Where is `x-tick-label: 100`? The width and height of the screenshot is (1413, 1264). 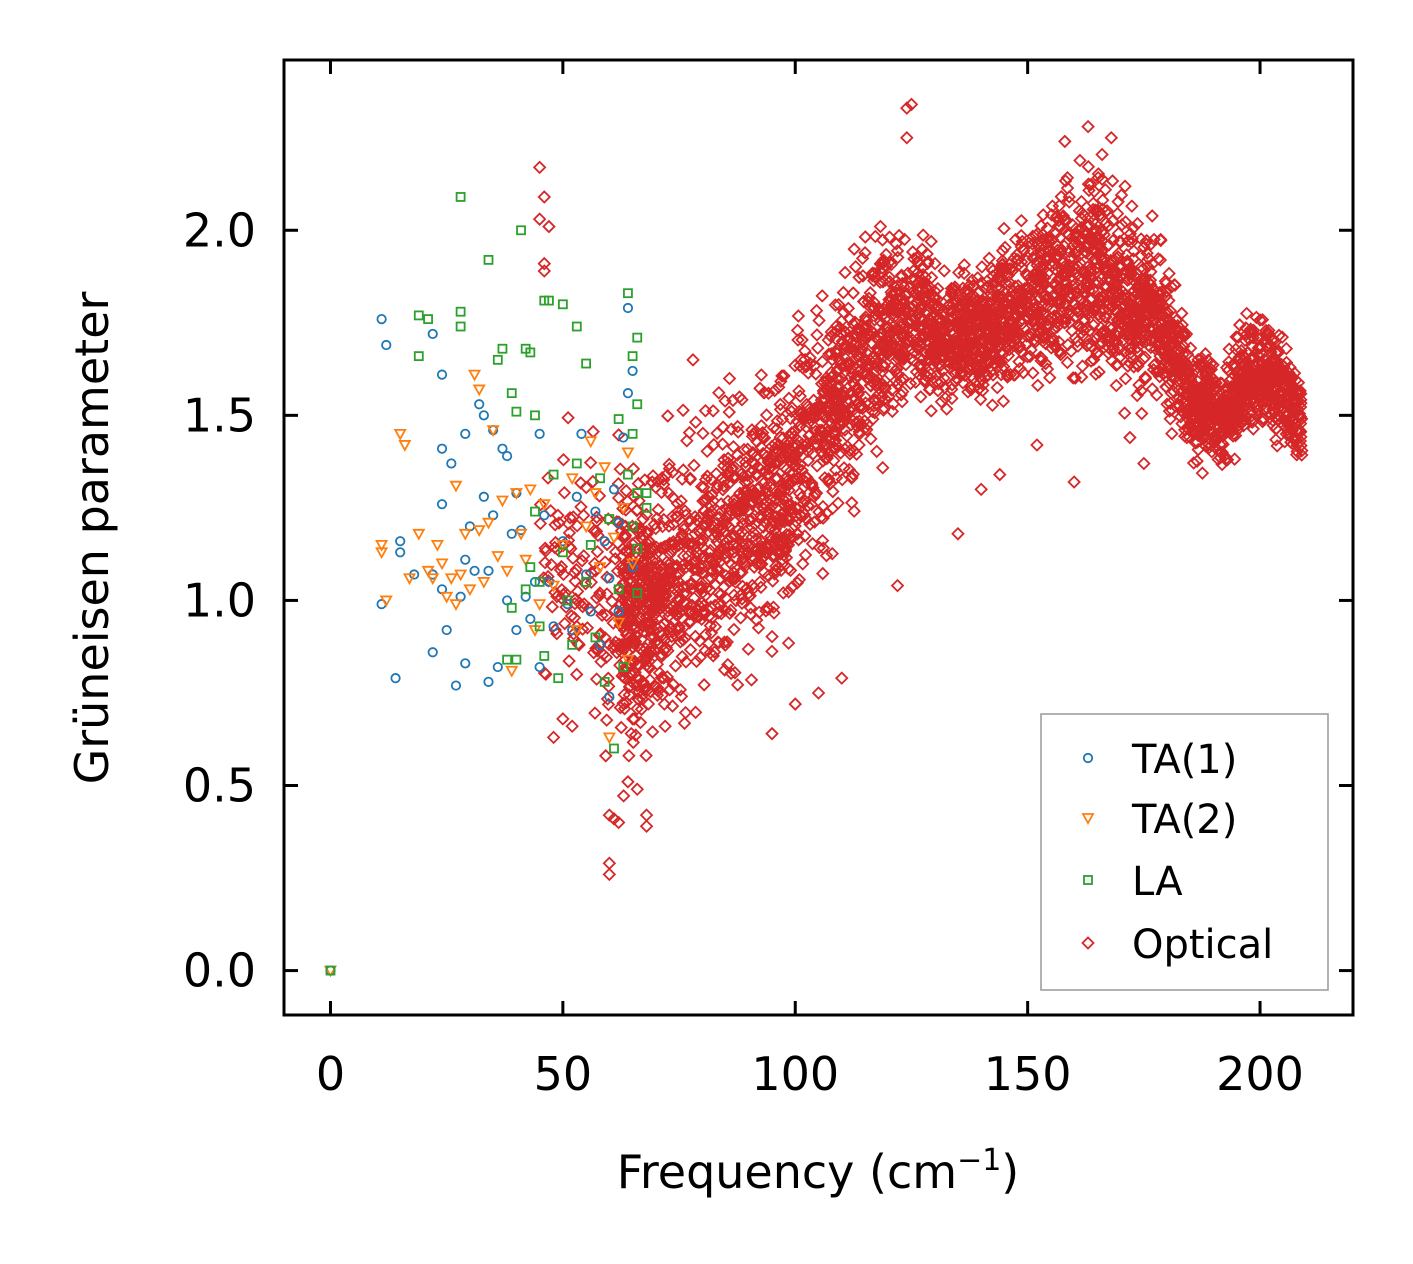
x-tick-label: 100 is located at coordinates (795, 1074).